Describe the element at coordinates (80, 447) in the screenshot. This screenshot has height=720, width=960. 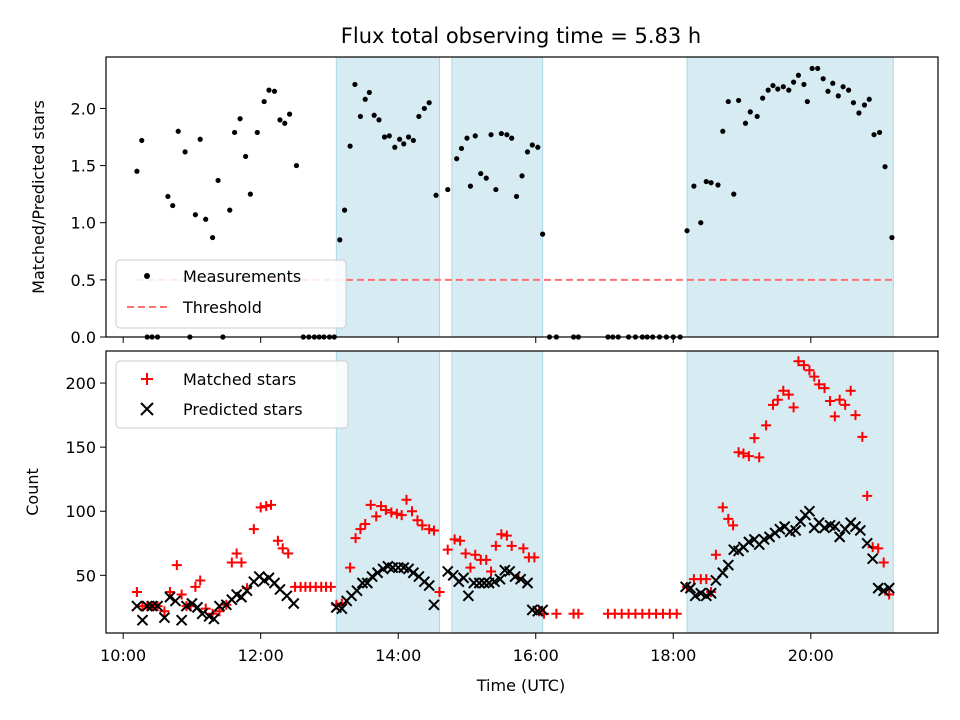
I see `y-tick-label: 150` at that location.